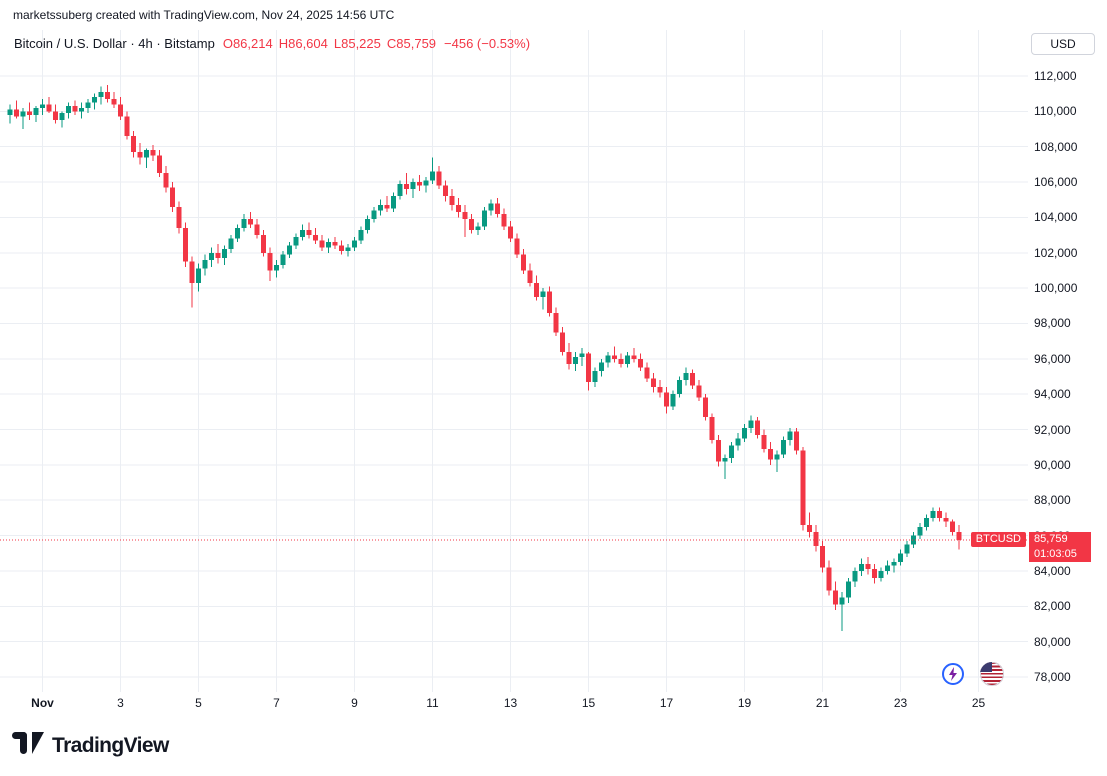 The width and height of the screenshot is (1107, 776). What do you see at coordinates (986, 667) in the screenshot?
I see `flag-canton` at bounding box center [986, 667].